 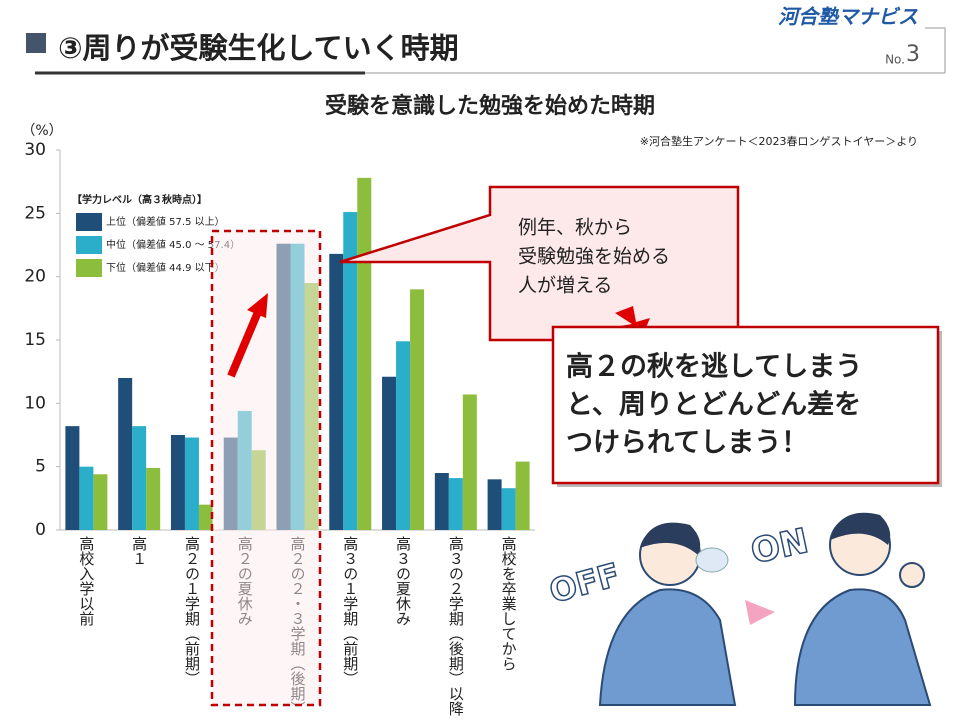 I want to click on y-tick-label: 0, so click(x=40, y=530).